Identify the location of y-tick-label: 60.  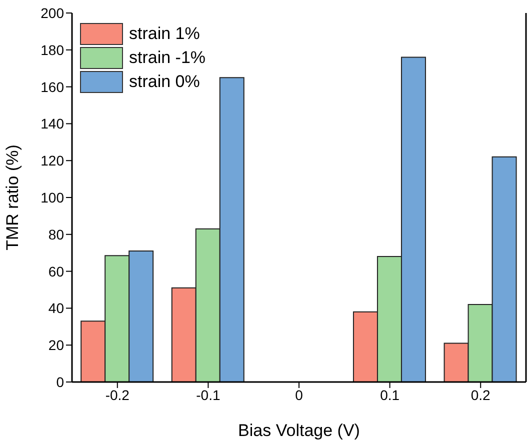
(56, 271).